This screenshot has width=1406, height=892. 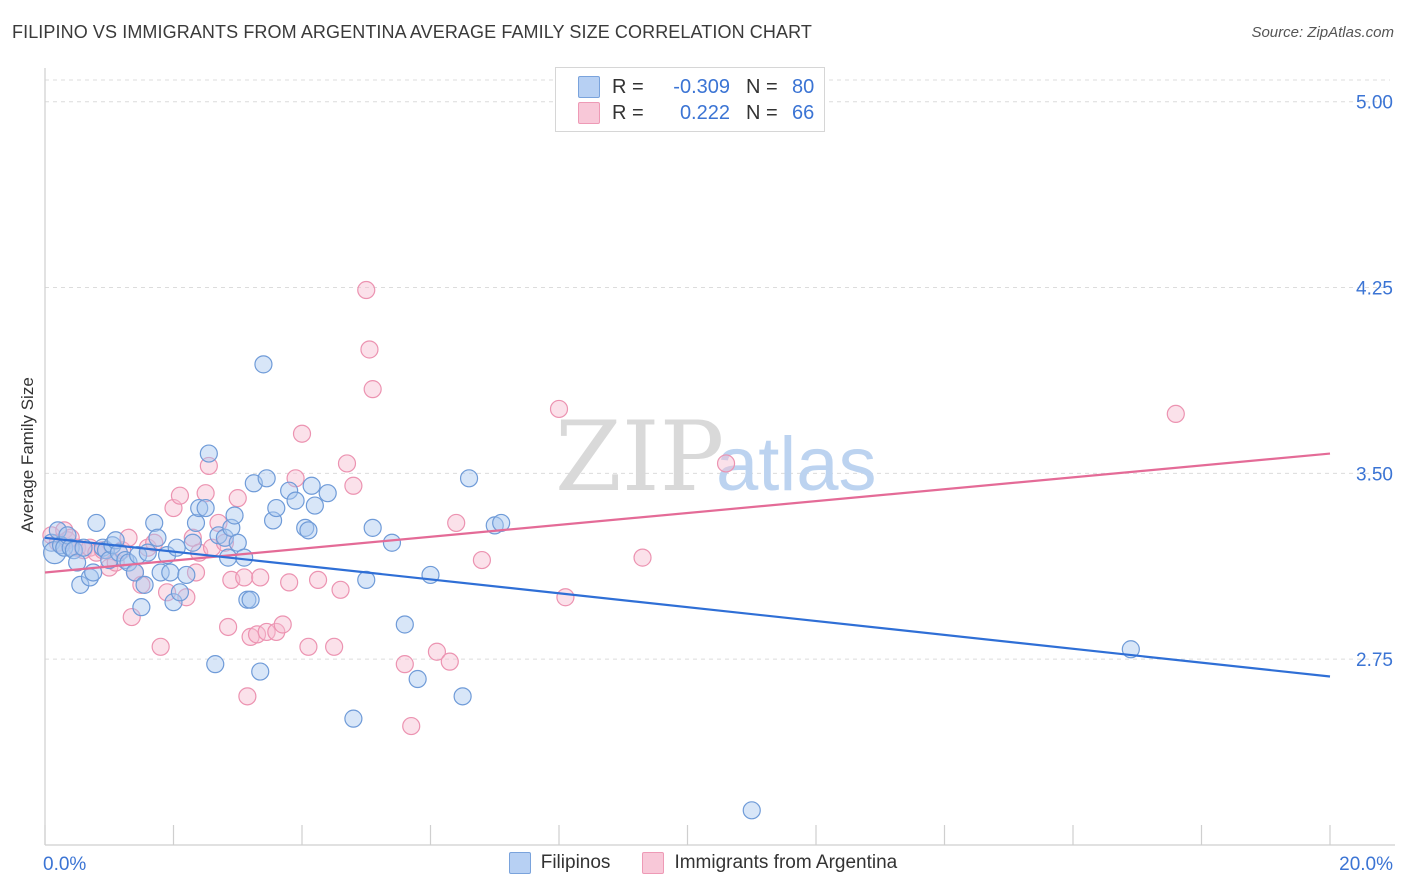 I want to click on legend-swatch-argentina, so click(x=589, y=113).